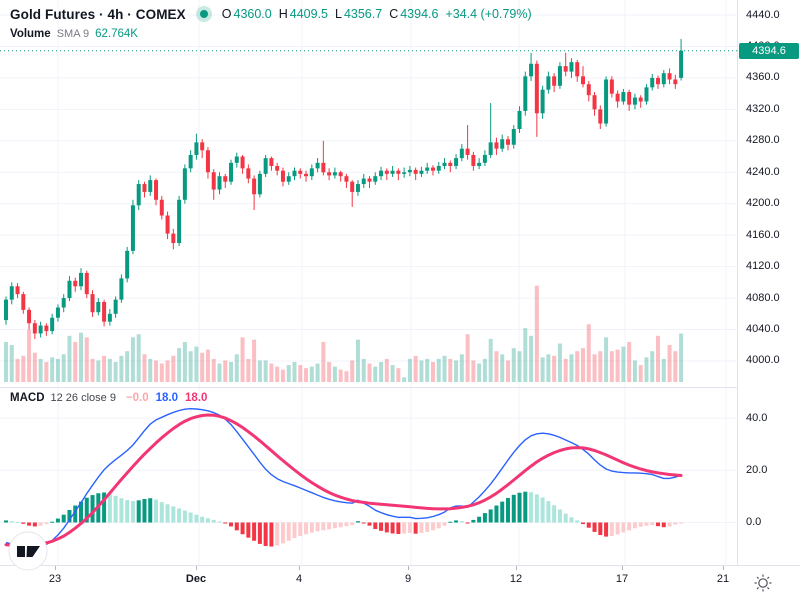  What do you see at coordinates (488, 14) in the screenshot?
I see `change-value: +34.4 (+0.79%)` at bounding box center [488, 14].